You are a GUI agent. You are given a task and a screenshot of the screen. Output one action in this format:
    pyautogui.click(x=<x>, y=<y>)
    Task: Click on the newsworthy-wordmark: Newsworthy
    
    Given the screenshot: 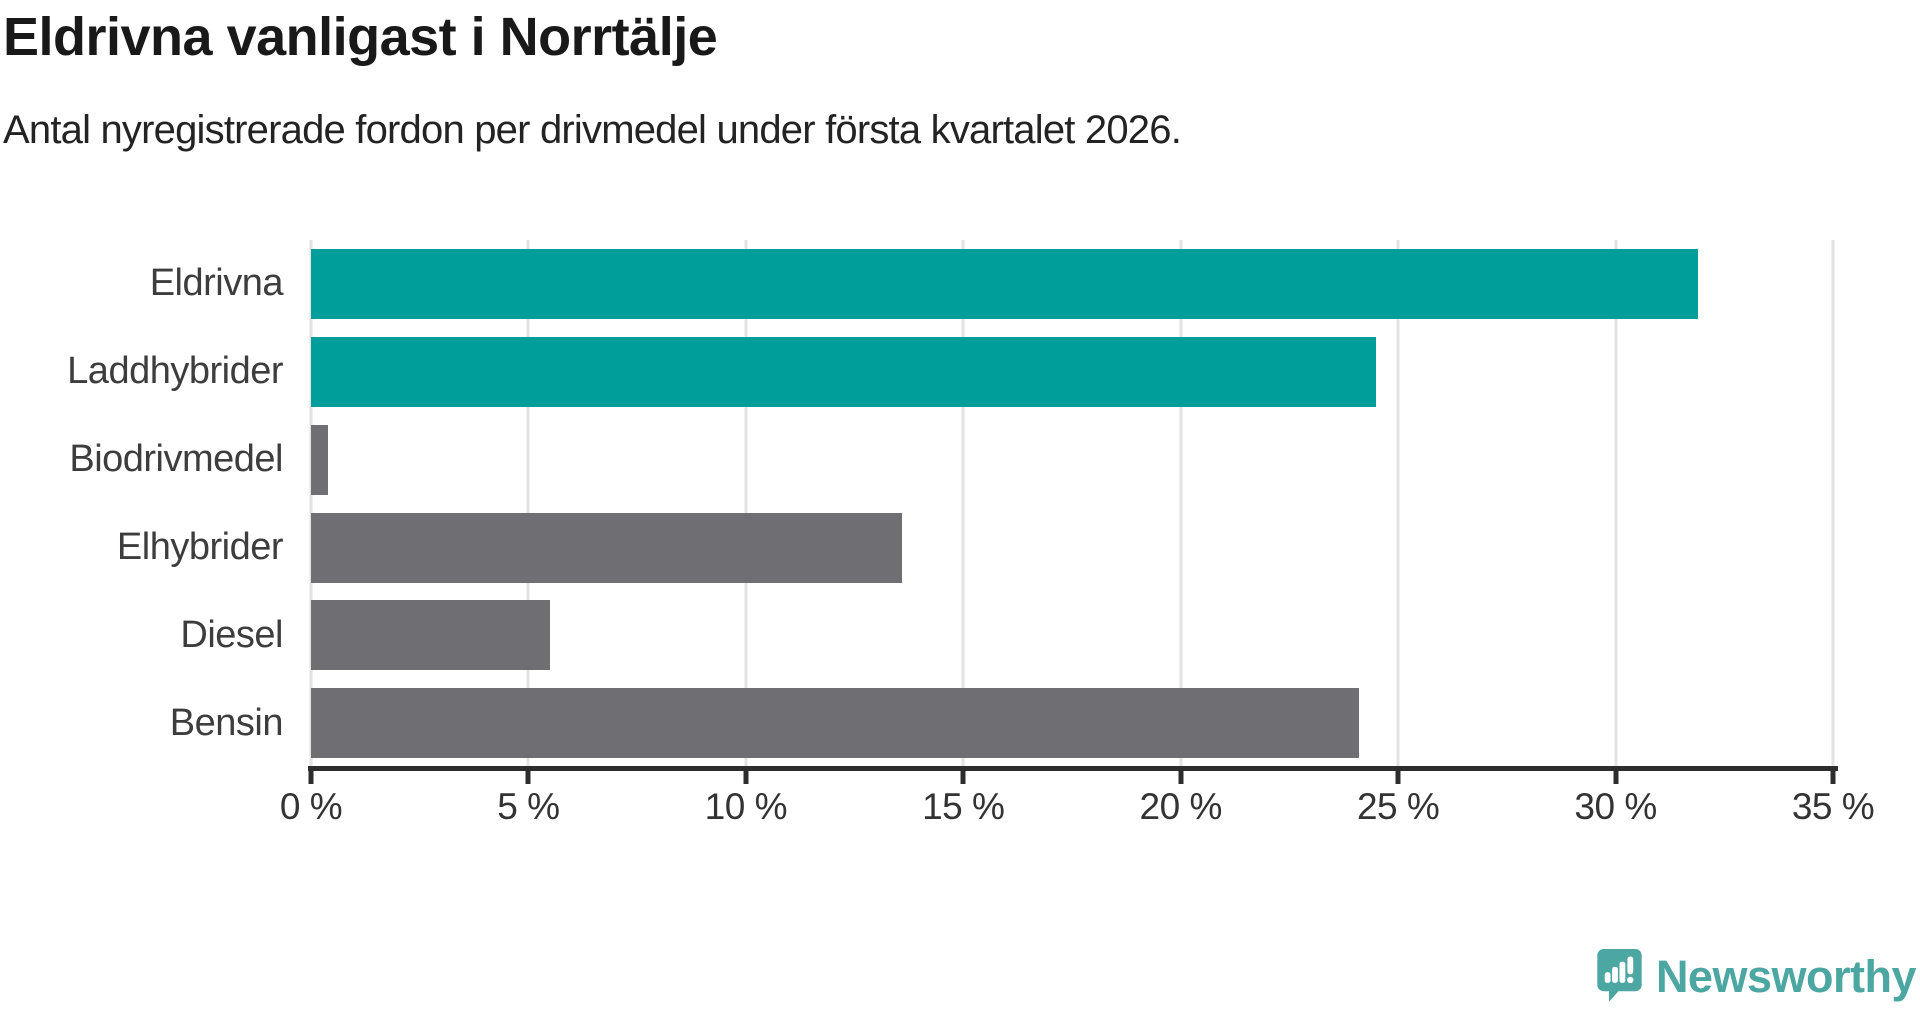 What is the action you would take?
    pyautogui.click(x=1786, y=976)
    